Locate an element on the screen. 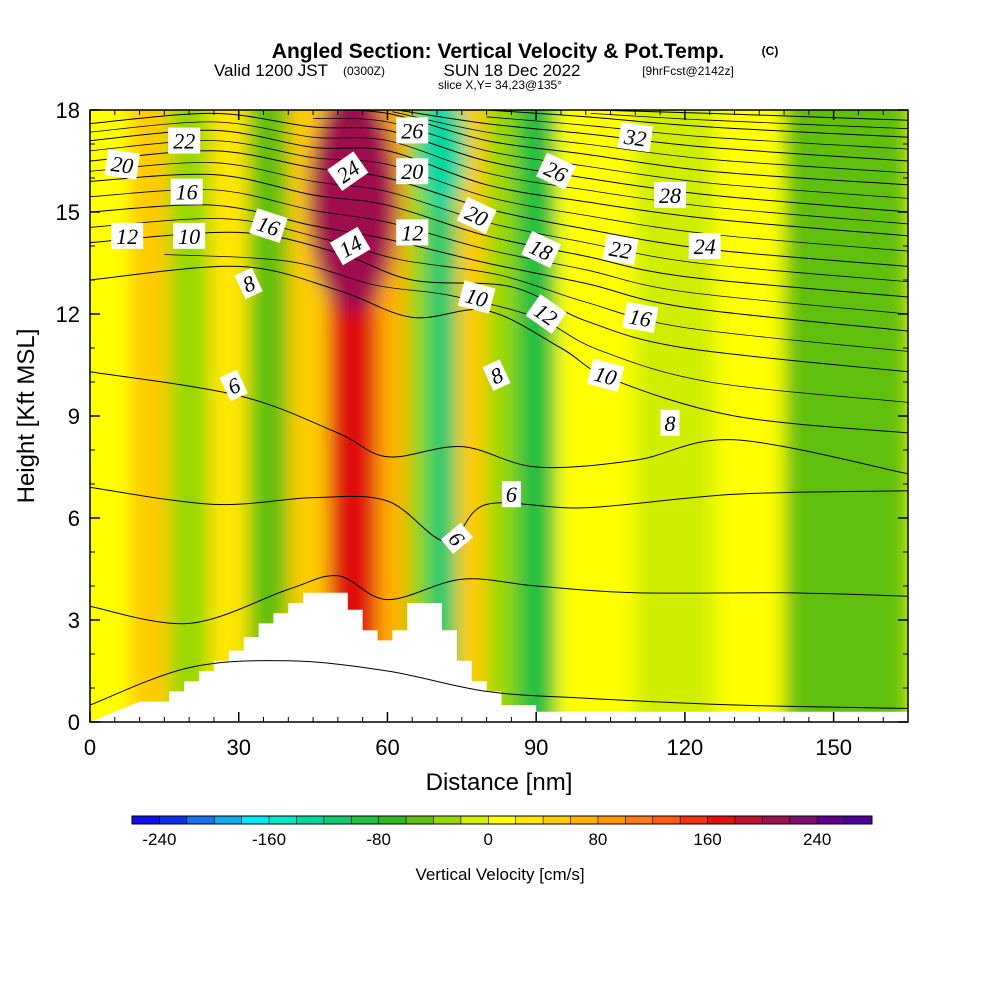 This screenshot has width=1000, height=1000. contour-label-box: 8 is located at coordinates (496, 375).